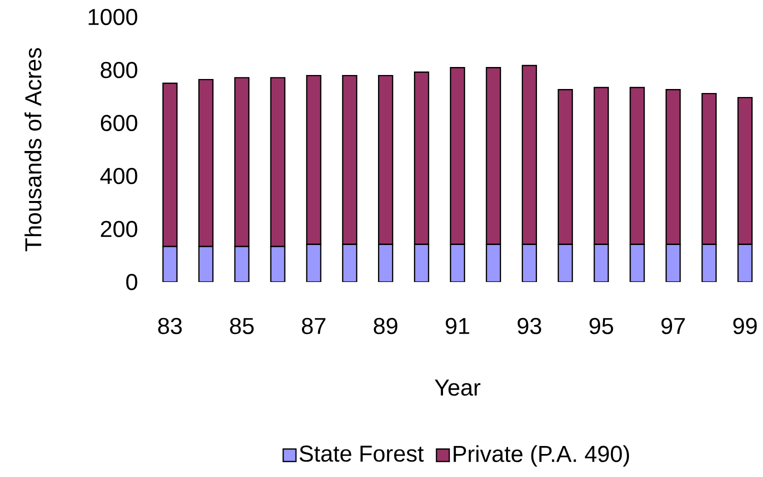  I want to click on legend-label: State Forest, so click(362, 454).